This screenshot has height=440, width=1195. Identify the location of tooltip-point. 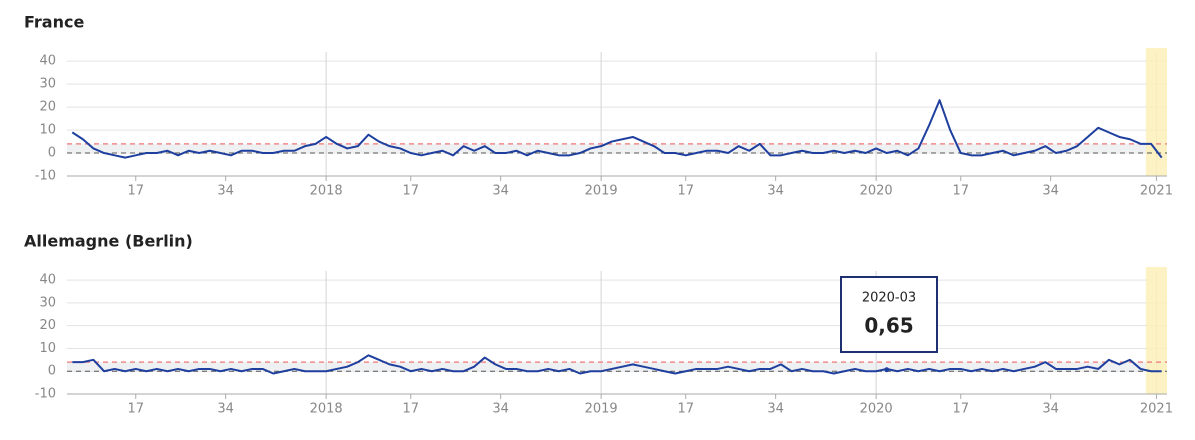
(887, 370).